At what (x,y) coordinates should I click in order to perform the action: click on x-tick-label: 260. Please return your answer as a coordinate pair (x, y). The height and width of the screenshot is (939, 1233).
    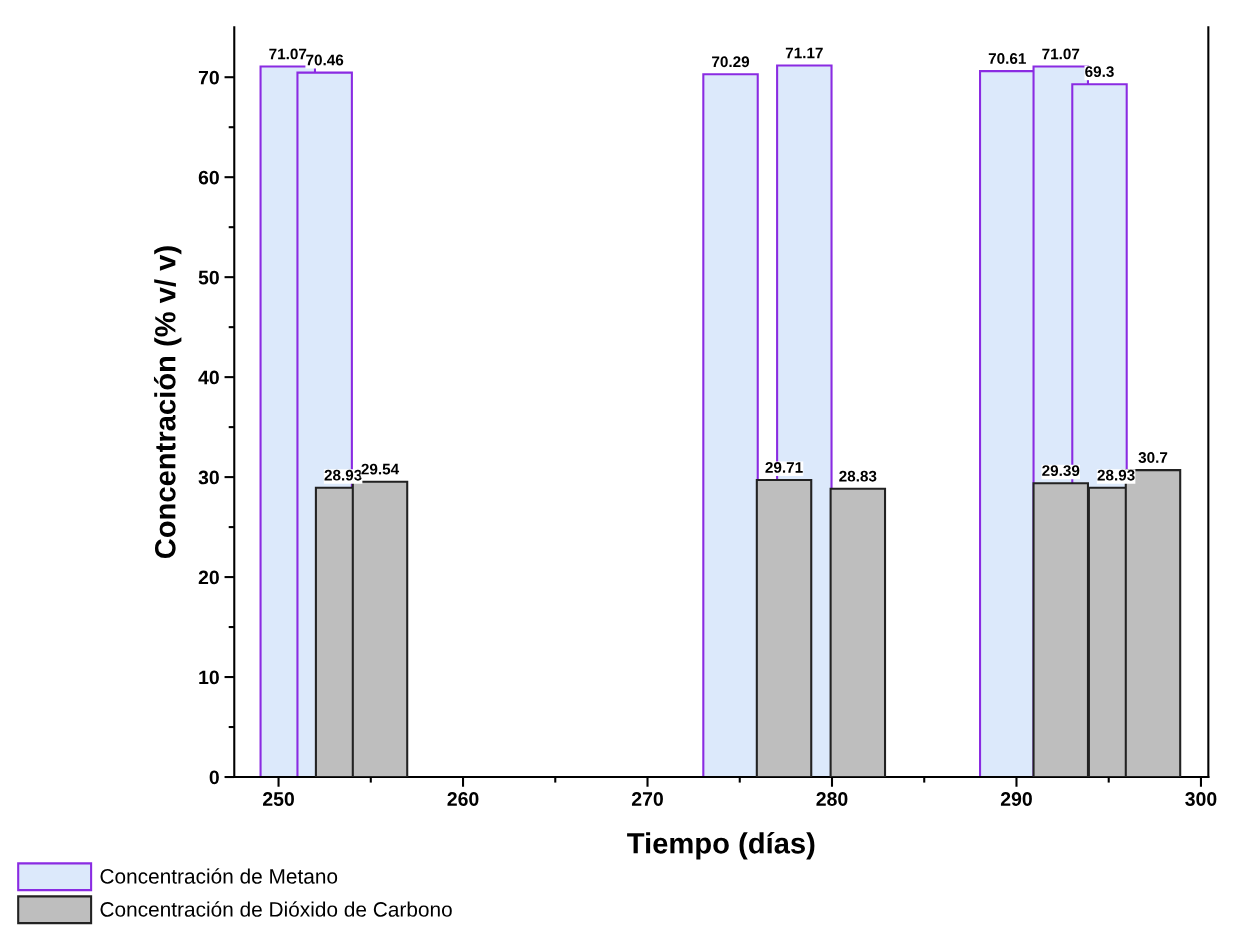
    Looking at the image, I should click on (463, 799).